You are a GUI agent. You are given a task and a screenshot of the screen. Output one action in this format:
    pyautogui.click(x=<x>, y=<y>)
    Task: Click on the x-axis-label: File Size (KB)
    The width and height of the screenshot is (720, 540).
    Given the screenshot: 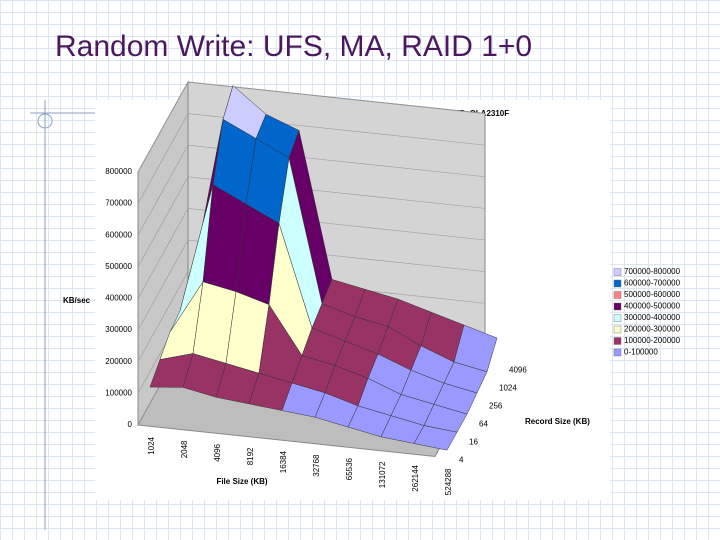 What is the action you would take?
    pyautogui.click(x=241, y=481)
    